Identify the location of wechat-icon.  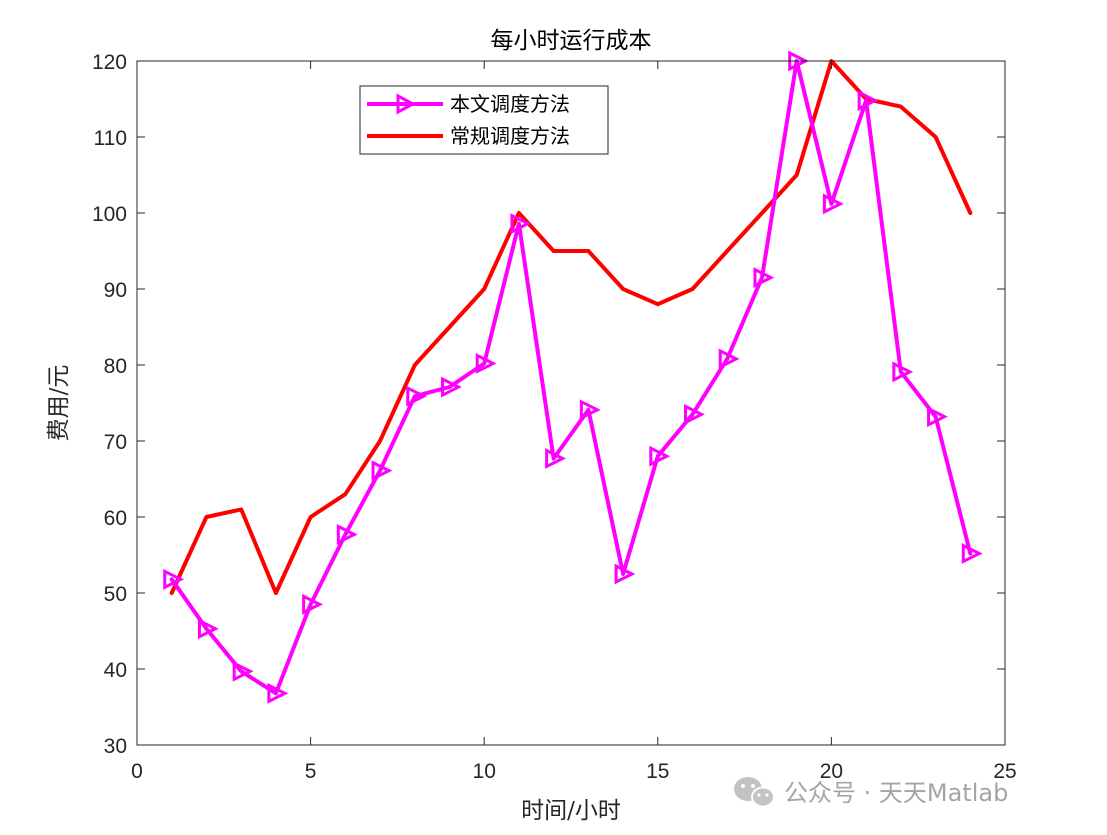
(754, 792).